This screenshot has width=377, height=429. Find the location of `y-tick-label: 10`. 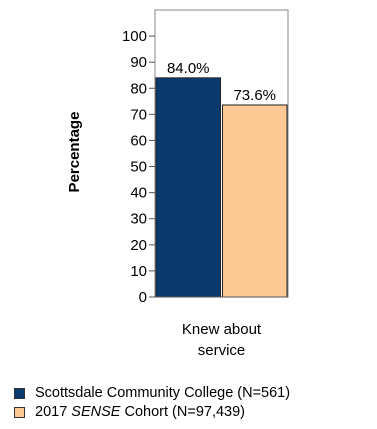

y-tick-label: 10 is located at coordinates (138, 271).